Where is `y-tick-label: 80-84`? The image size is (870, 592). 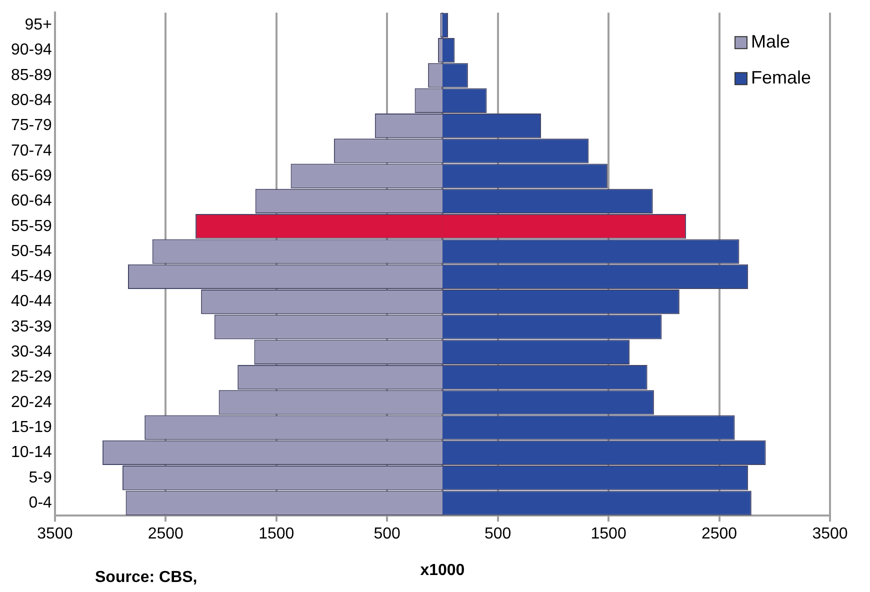
y-tick-label: 80-84 is located at coordinates (31, 101).